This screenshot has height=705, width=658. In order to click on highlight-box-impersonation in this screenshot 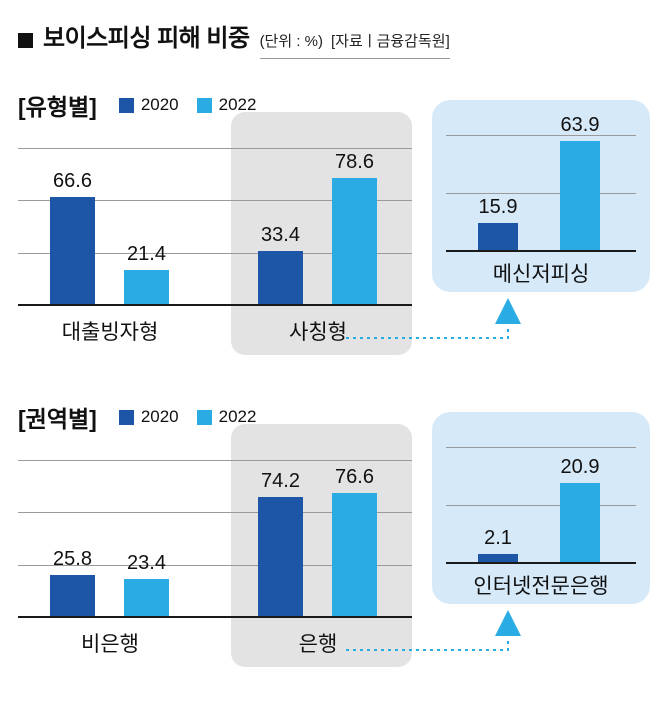, I will do `click(321, 233)`.